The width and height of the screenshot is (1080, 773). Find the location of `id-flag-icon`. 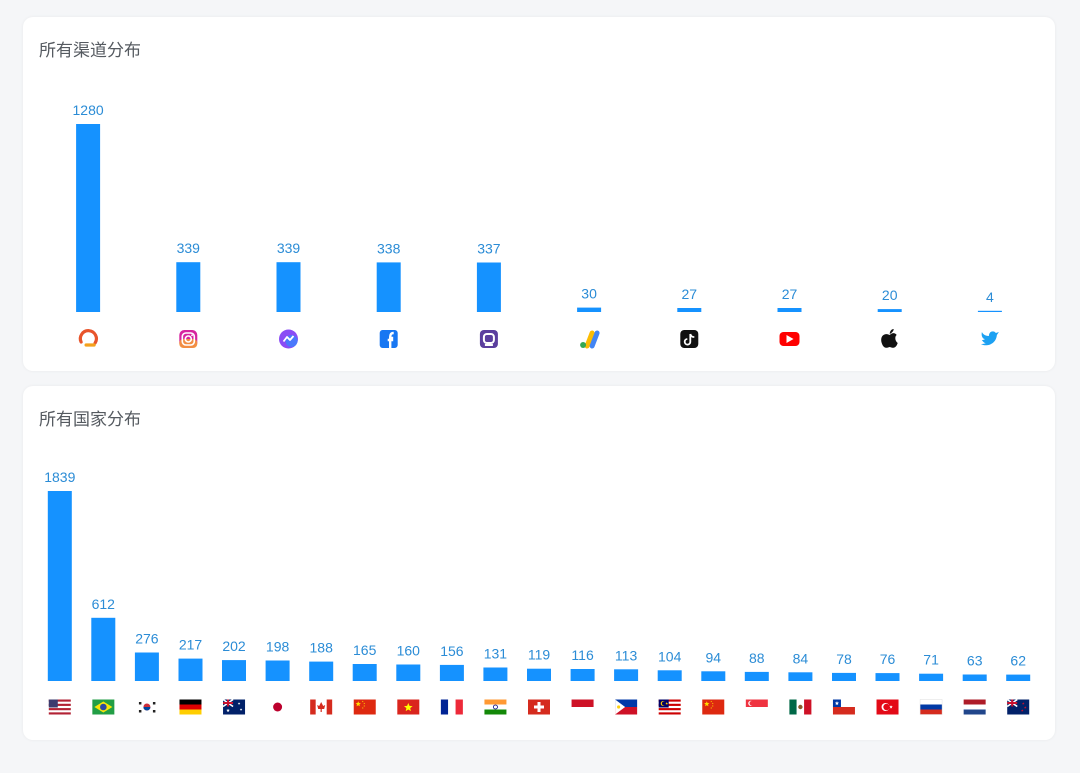

id-flag-icon is located at coordinates (582, 707).